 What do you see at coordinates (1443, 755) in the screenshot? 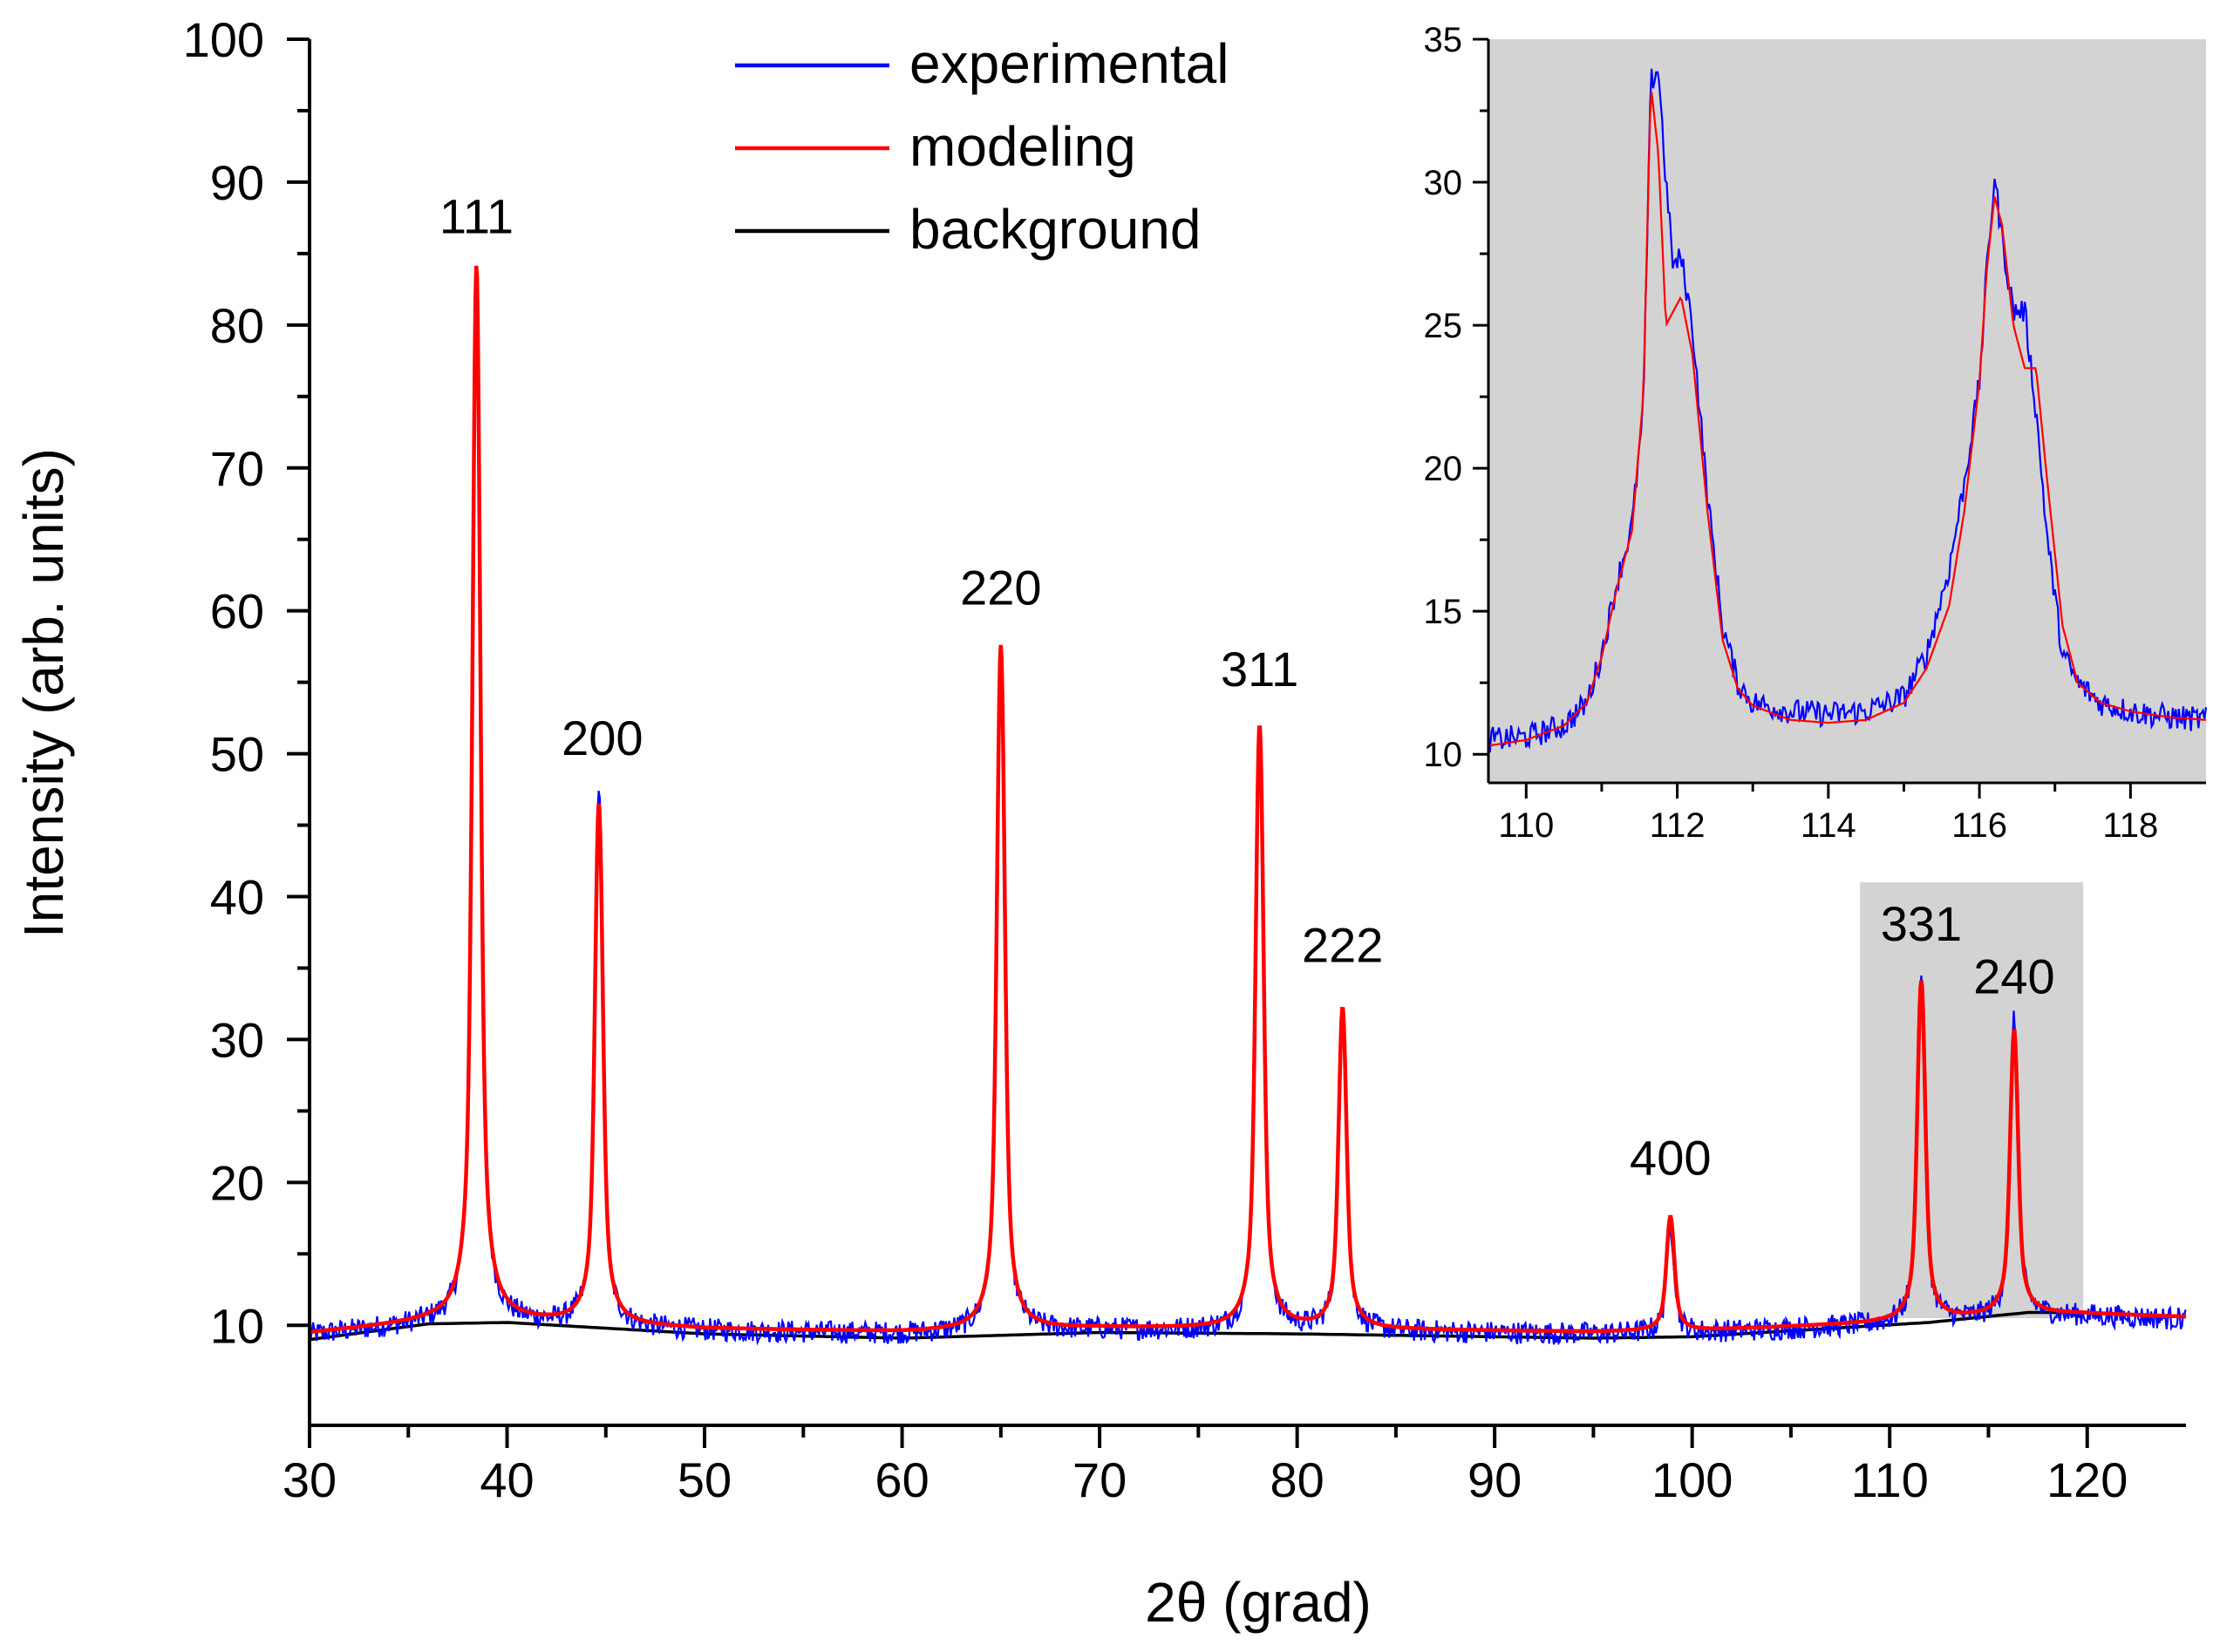
I see `inset-y-tick-label: 10` at bounding box center [1443, 755].